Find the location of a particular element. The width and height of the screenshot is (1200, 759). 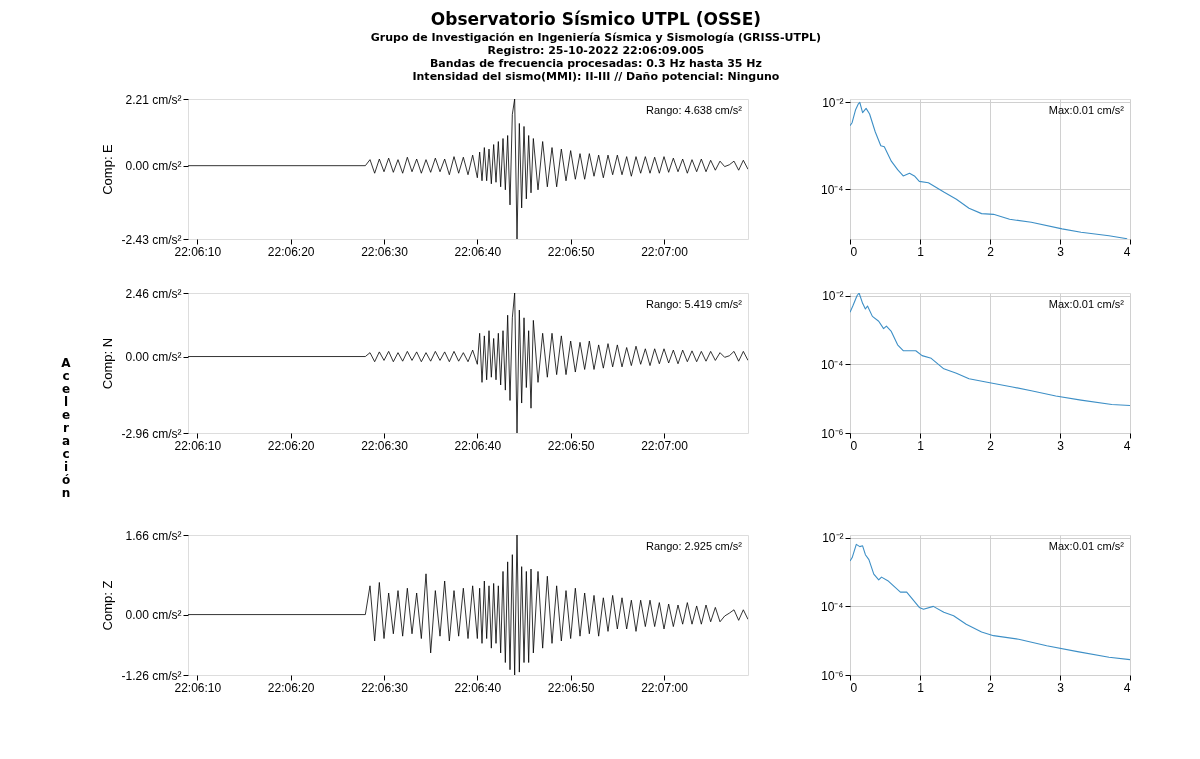

y-axis-title: Comp: N is located at coordinates (108, 363).